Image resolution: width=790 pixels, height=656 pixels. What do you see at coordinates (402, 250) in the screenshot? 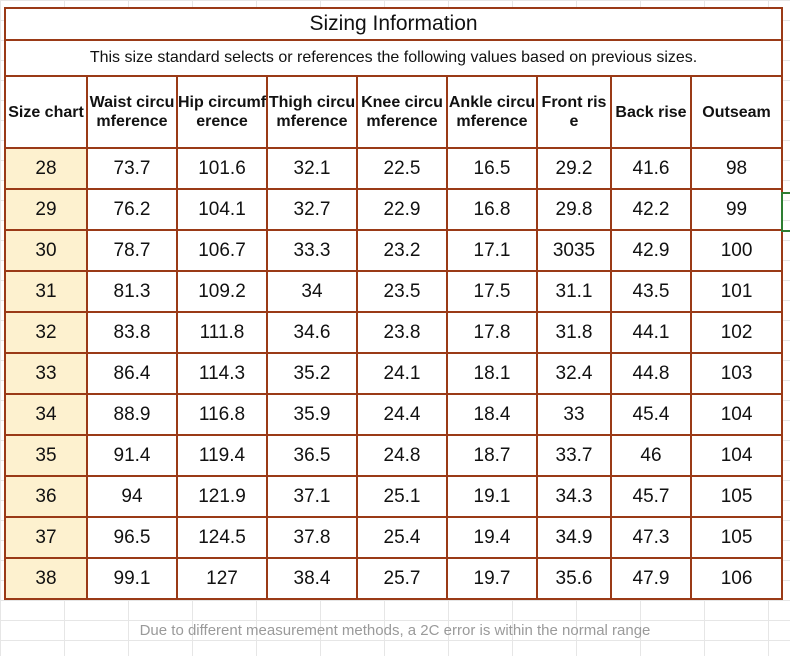
I see `measurement-cell: 23.2` at bounding box center [402, 250].